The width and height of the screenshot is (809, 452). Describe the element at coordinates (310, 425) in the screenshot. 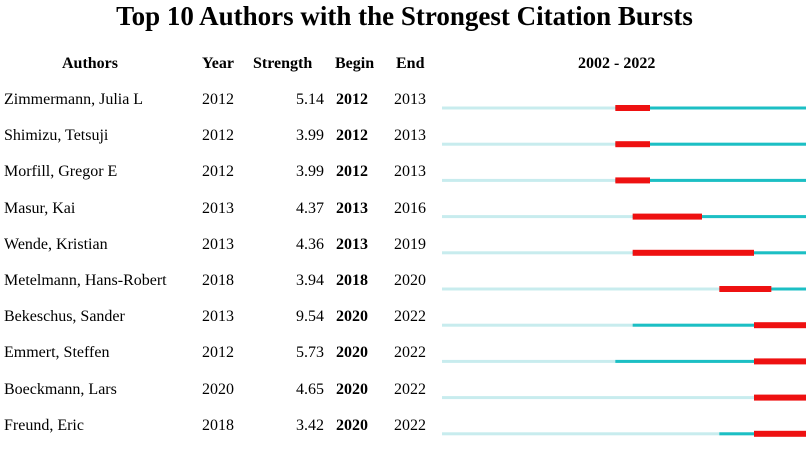

I see `burst-strength: 3.42` at that location.